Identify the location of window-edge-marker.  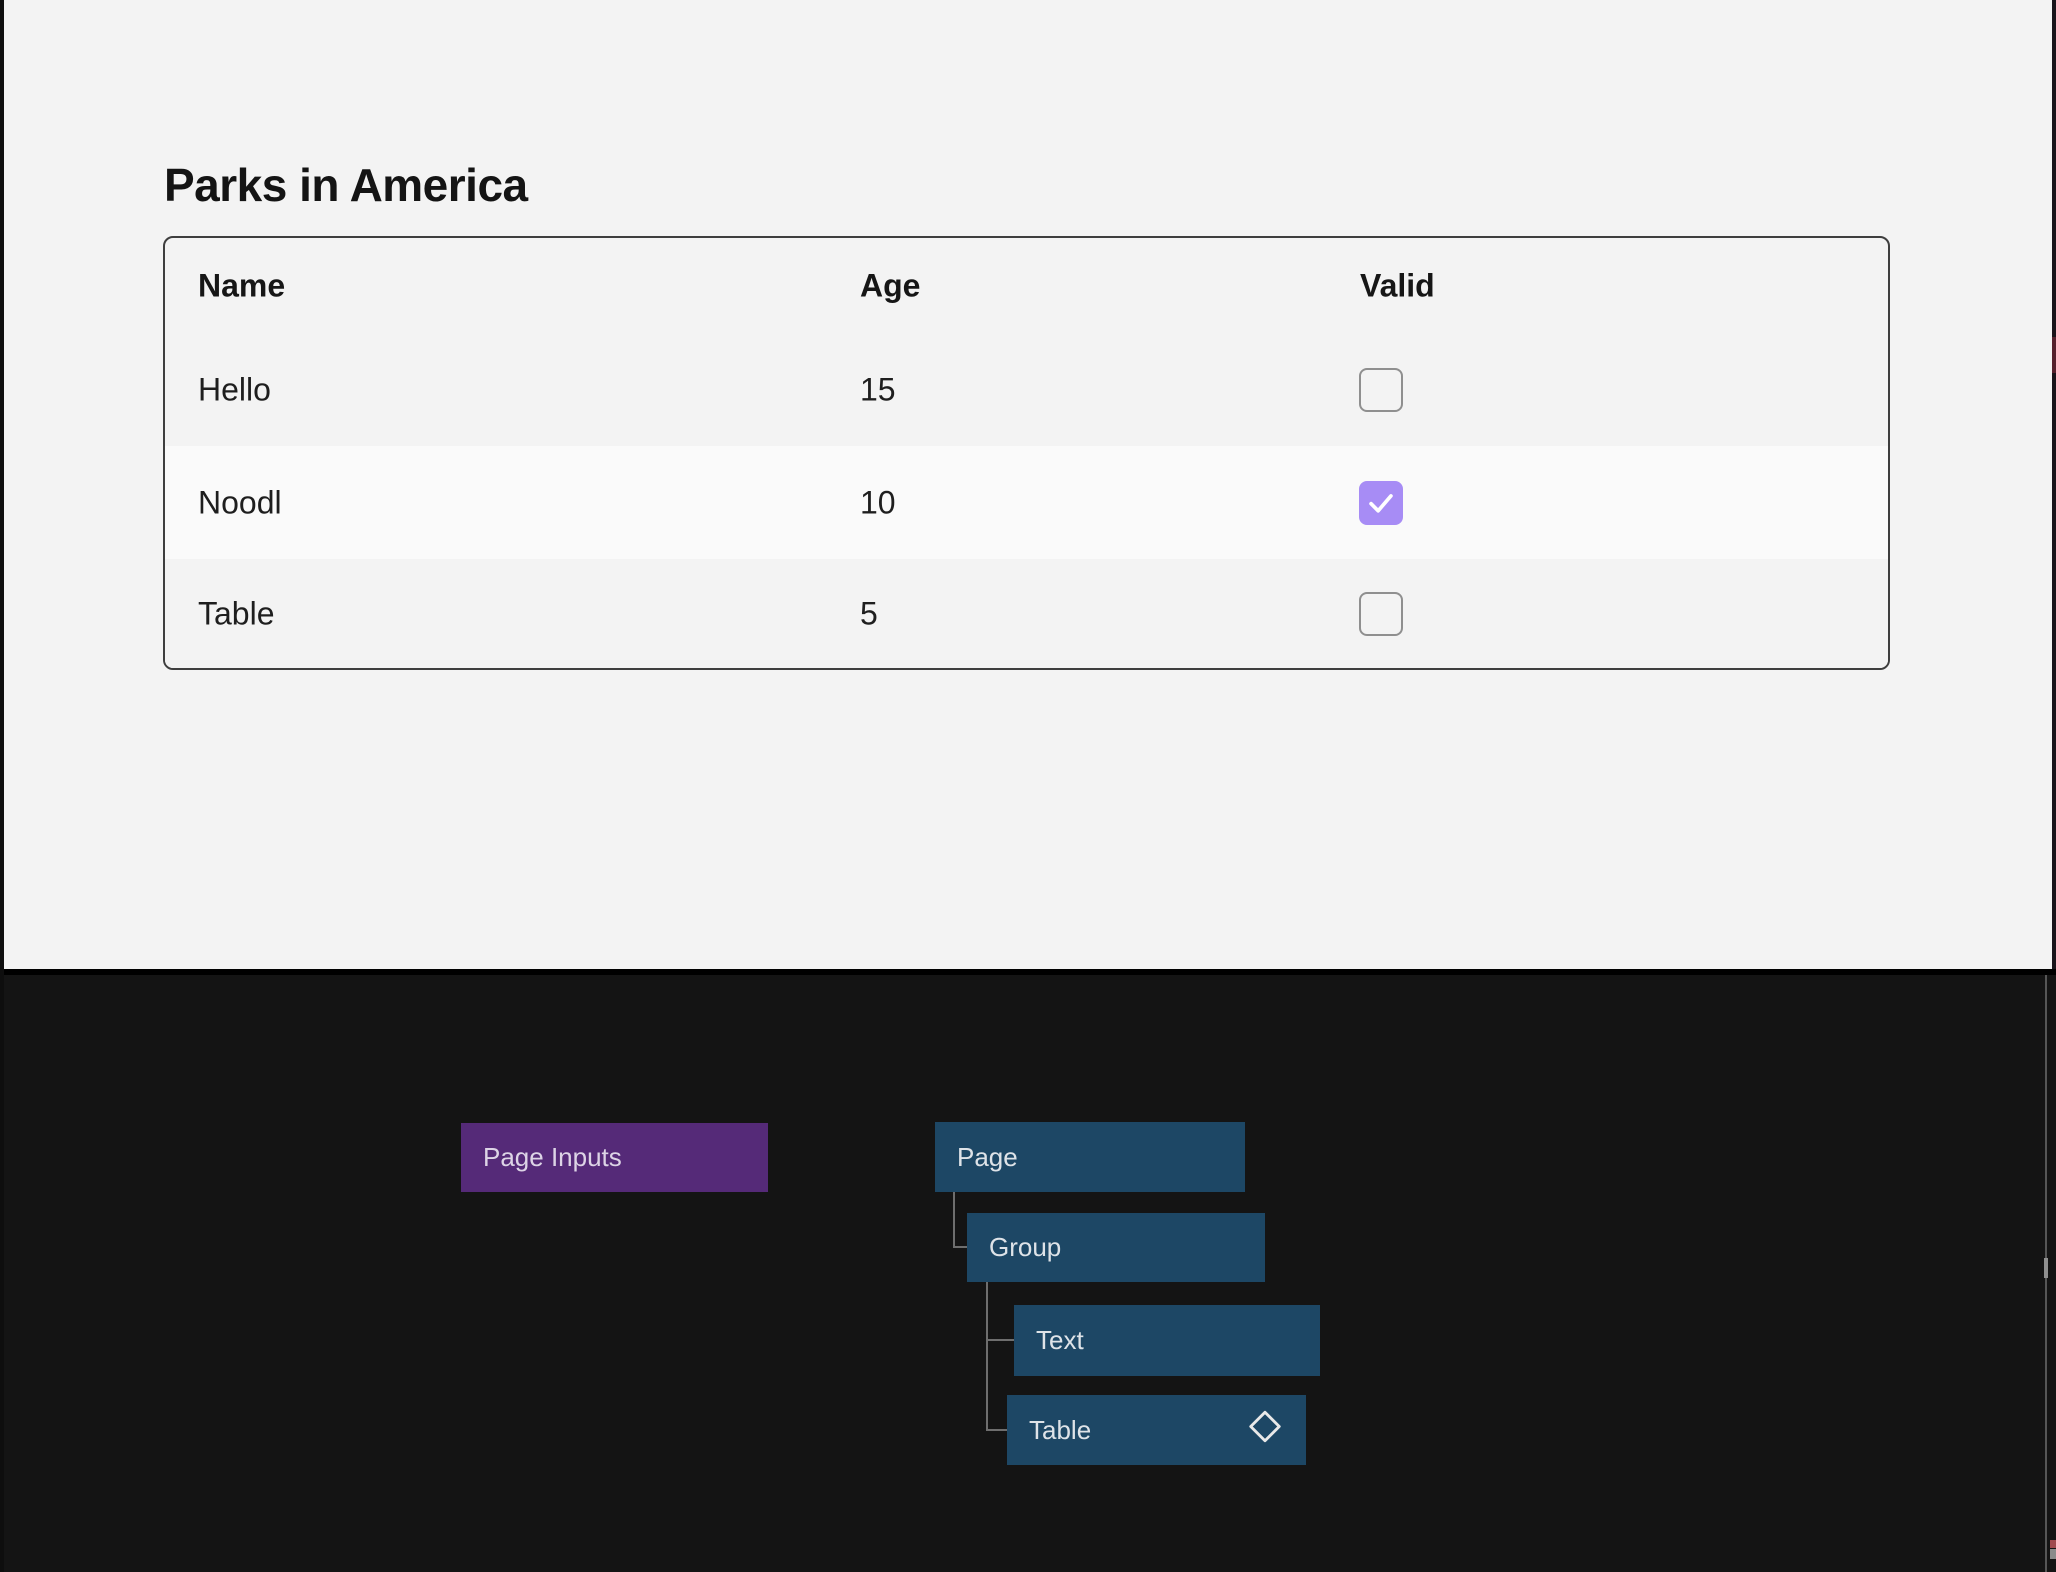
(2054, 355).